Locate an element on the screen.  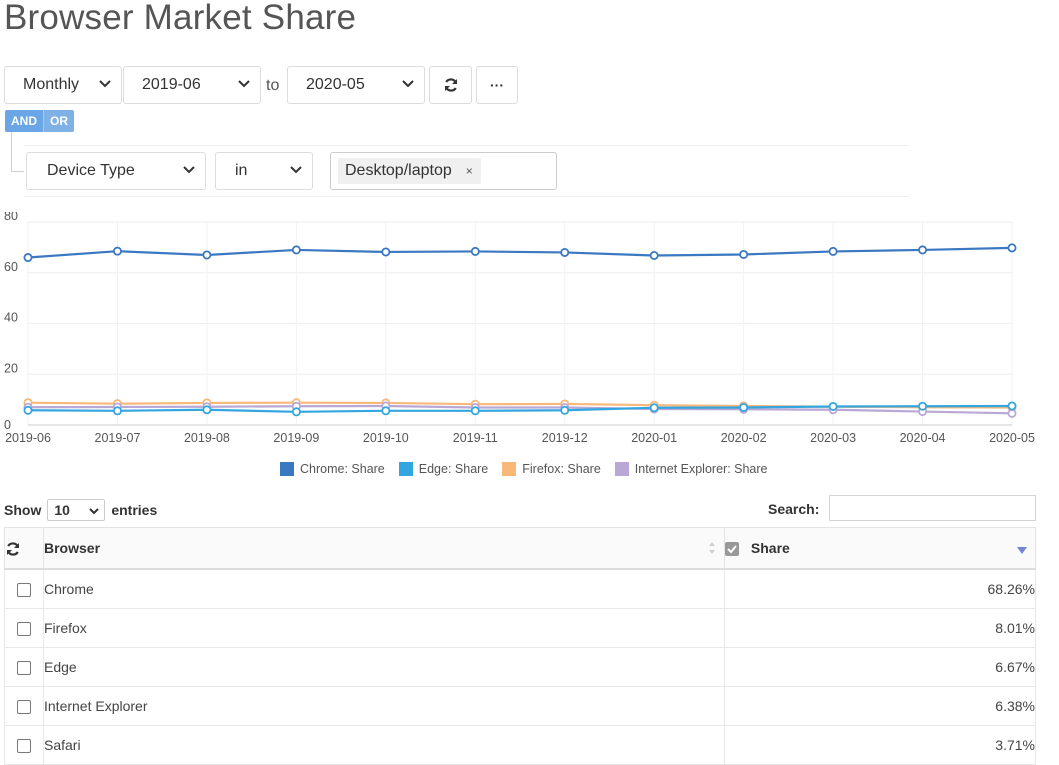
table-row: Chrome 68.26% is located at coordinates (520, 588).